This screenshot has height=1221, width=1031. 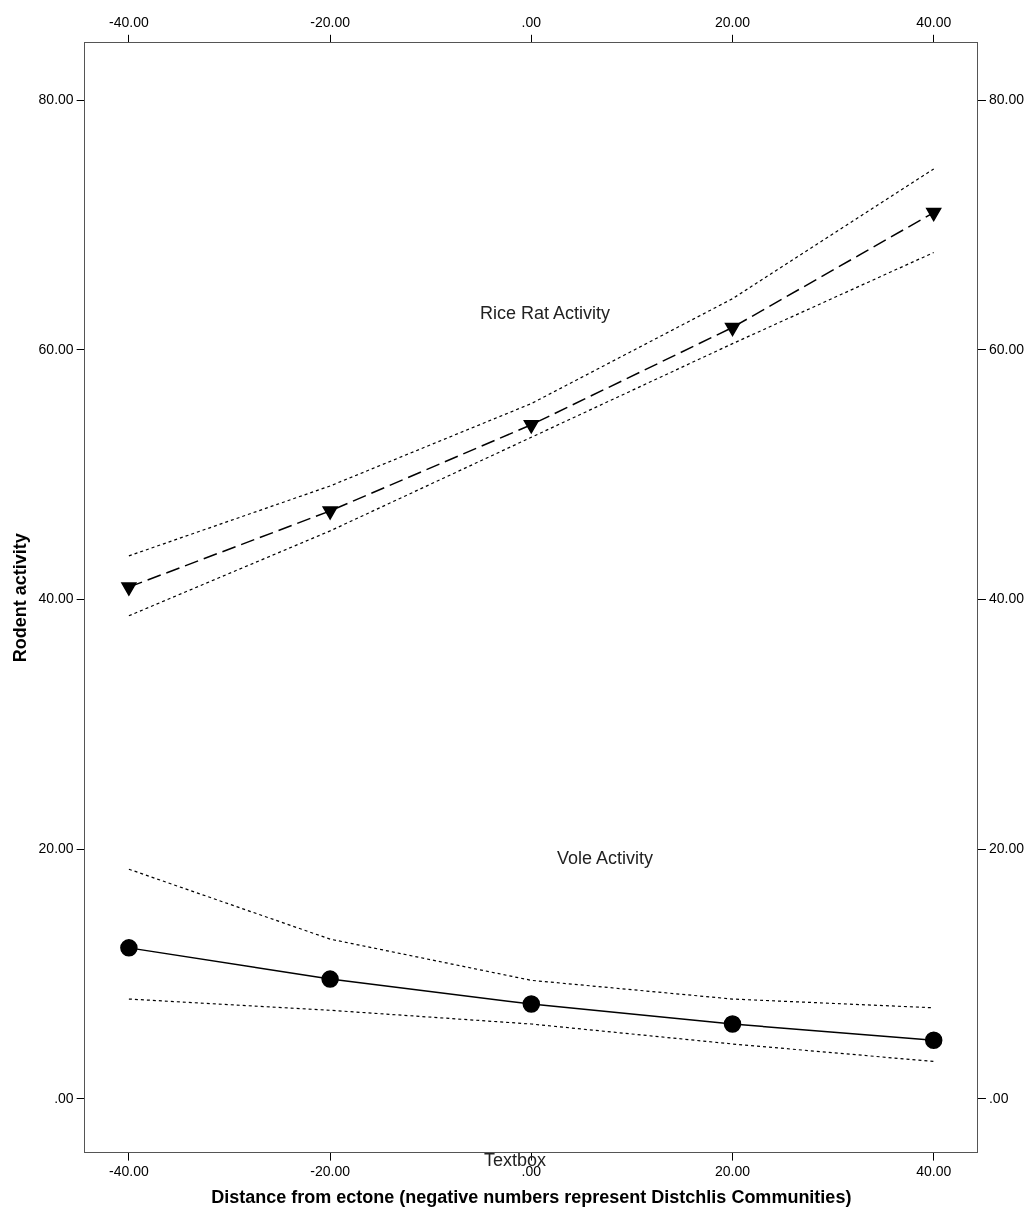 What do you see at coordinates (531, 1197) in the screenshot?
I see `x-axis-title: Distance from ectone (negative numbers represent Distchlis Communities)` at bounding box center [531, 1197].